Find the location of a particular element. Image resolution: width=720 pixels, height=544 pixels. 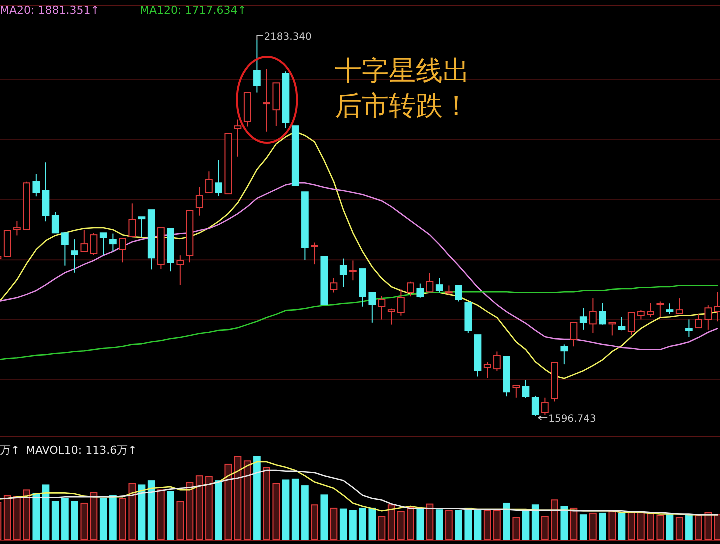

annotation: 十字星线出 is located at coordinates (402, 71).